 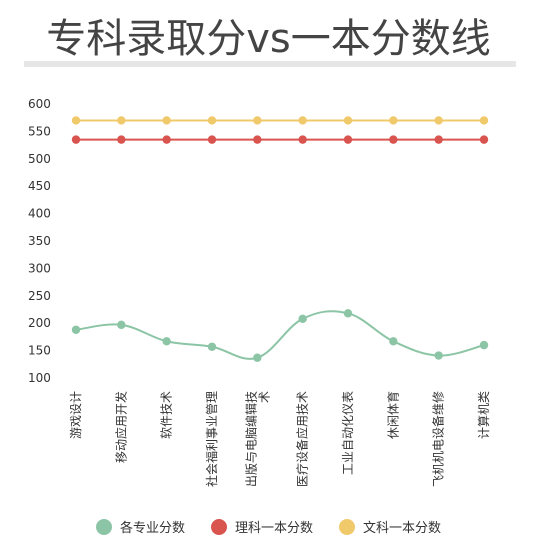 What do you see at coordinates (152, 528) in the screenshot?
I see `legend-label: 各专业分数` at bounding box center [152, 528].